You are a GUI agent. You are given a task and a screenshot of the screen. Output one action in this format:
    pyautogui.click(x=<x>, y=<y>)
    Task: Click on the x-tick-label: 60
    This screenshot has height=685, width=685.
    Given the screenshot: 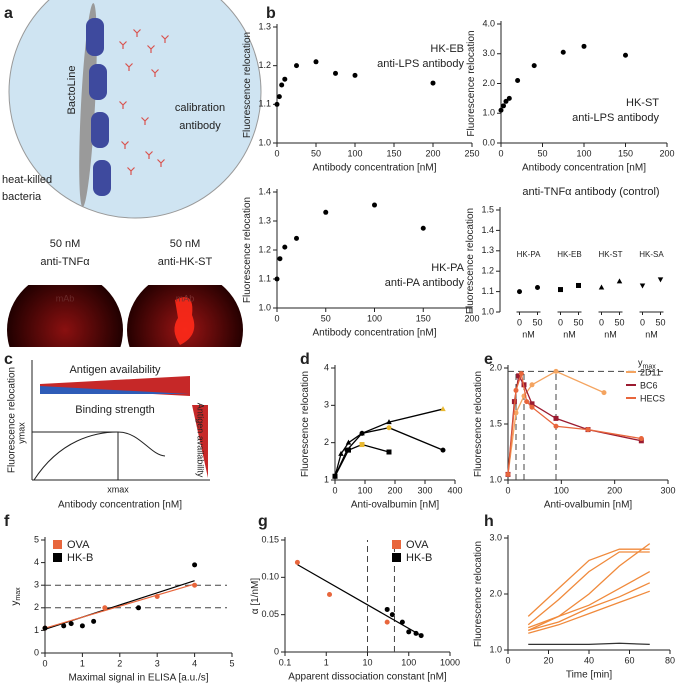 What is the action you would take?
    pyautogui.click(x=629, y=660)
    